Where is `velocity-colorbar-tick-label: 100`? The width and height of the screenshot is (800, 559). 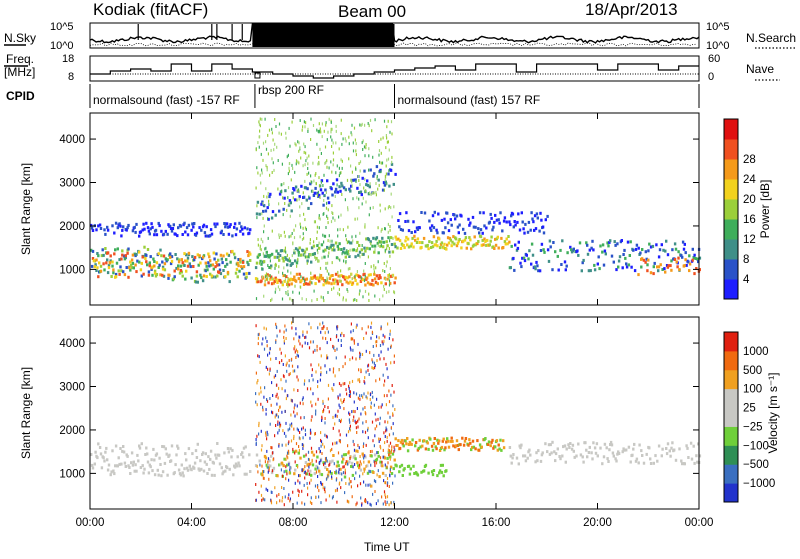
velocity-colorbar-tick-label: 100 is located at coordinates (752, 390).